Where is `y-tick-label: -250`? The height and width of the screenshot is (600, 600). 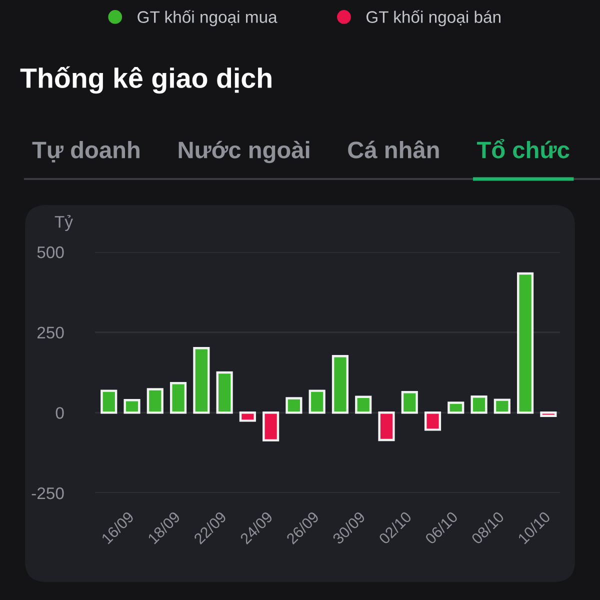 y-tick-label: -250 is located at coordinates (48, 493).